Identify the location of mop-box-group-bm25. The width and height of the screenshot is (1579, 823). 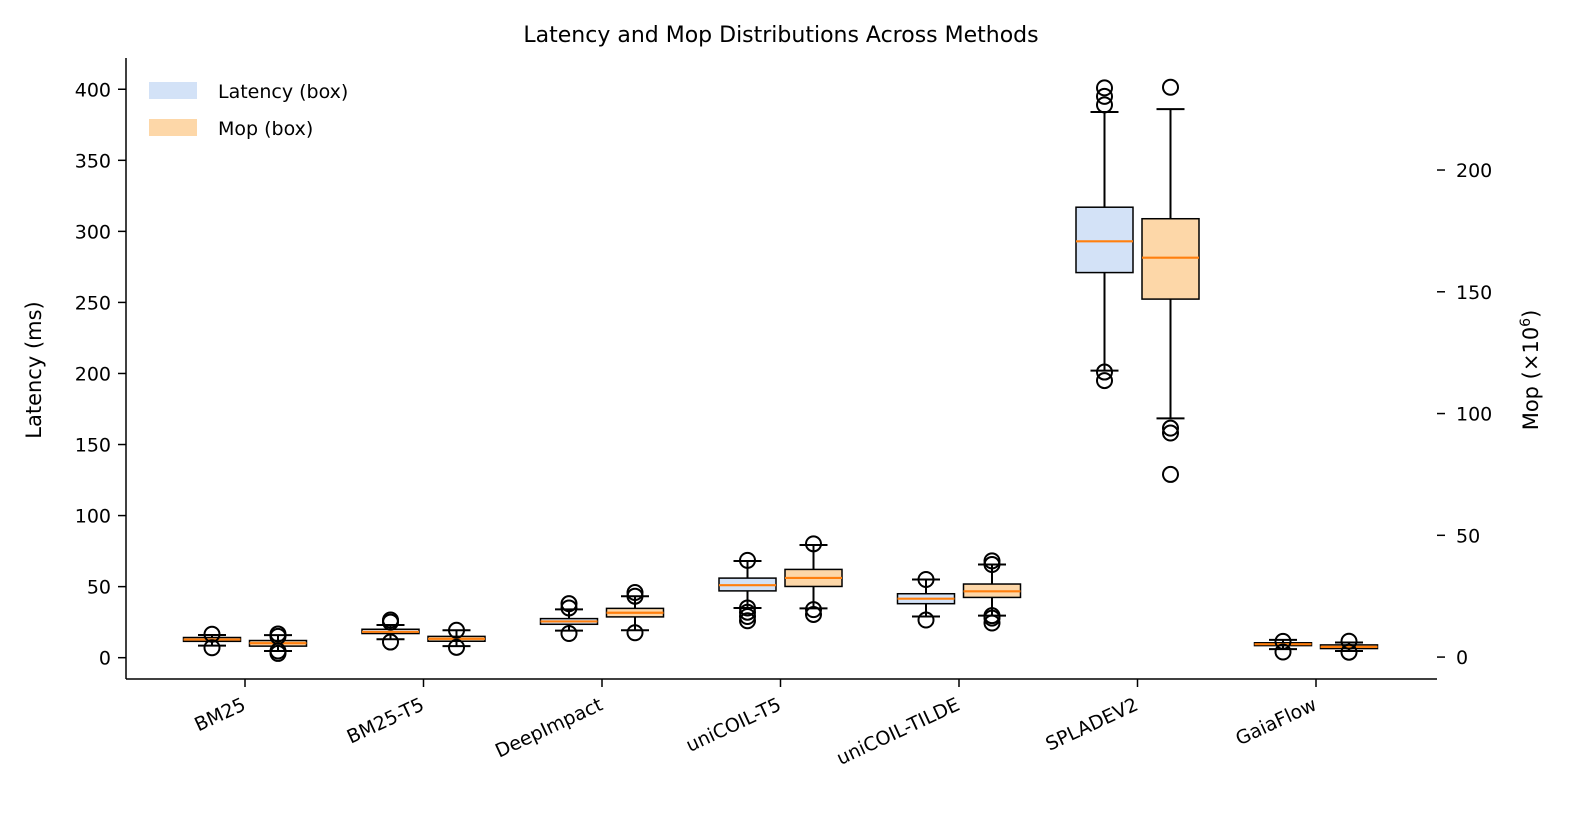
(278, 643).